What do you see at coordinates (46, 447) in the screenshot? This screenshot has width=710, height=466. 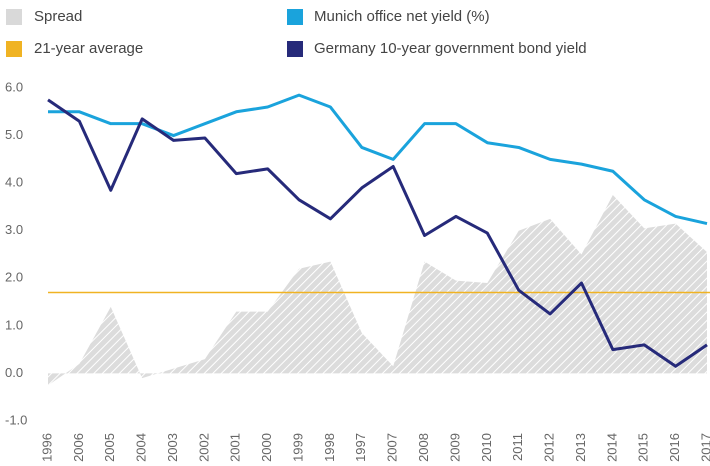 I see `x-tick-label: 1996` at bounding box center [46, 447].